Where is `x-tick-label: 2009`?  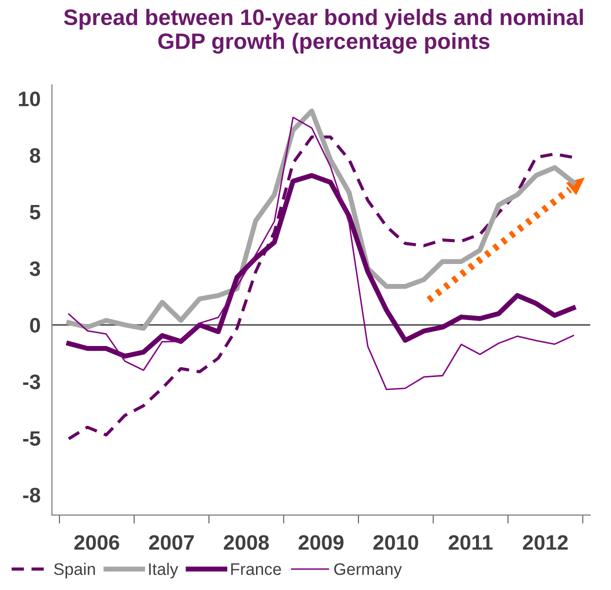
x-tick-label: 2009 is located at coordinates (321, 542).